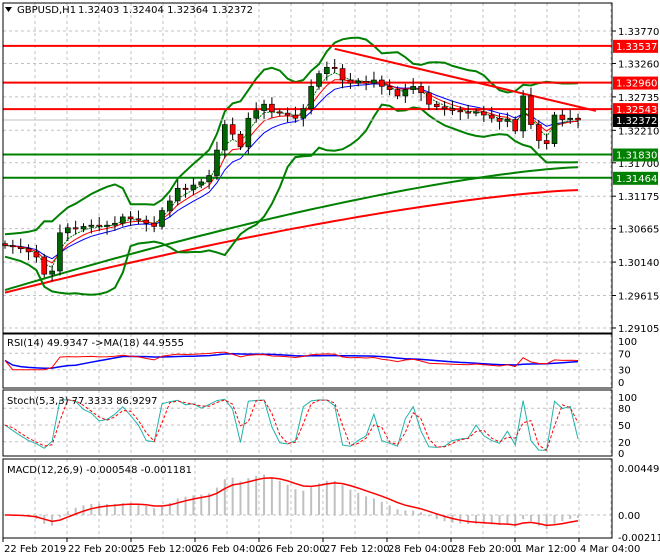  I want to click on rsi-tick-label: 0, so click(621, 383).